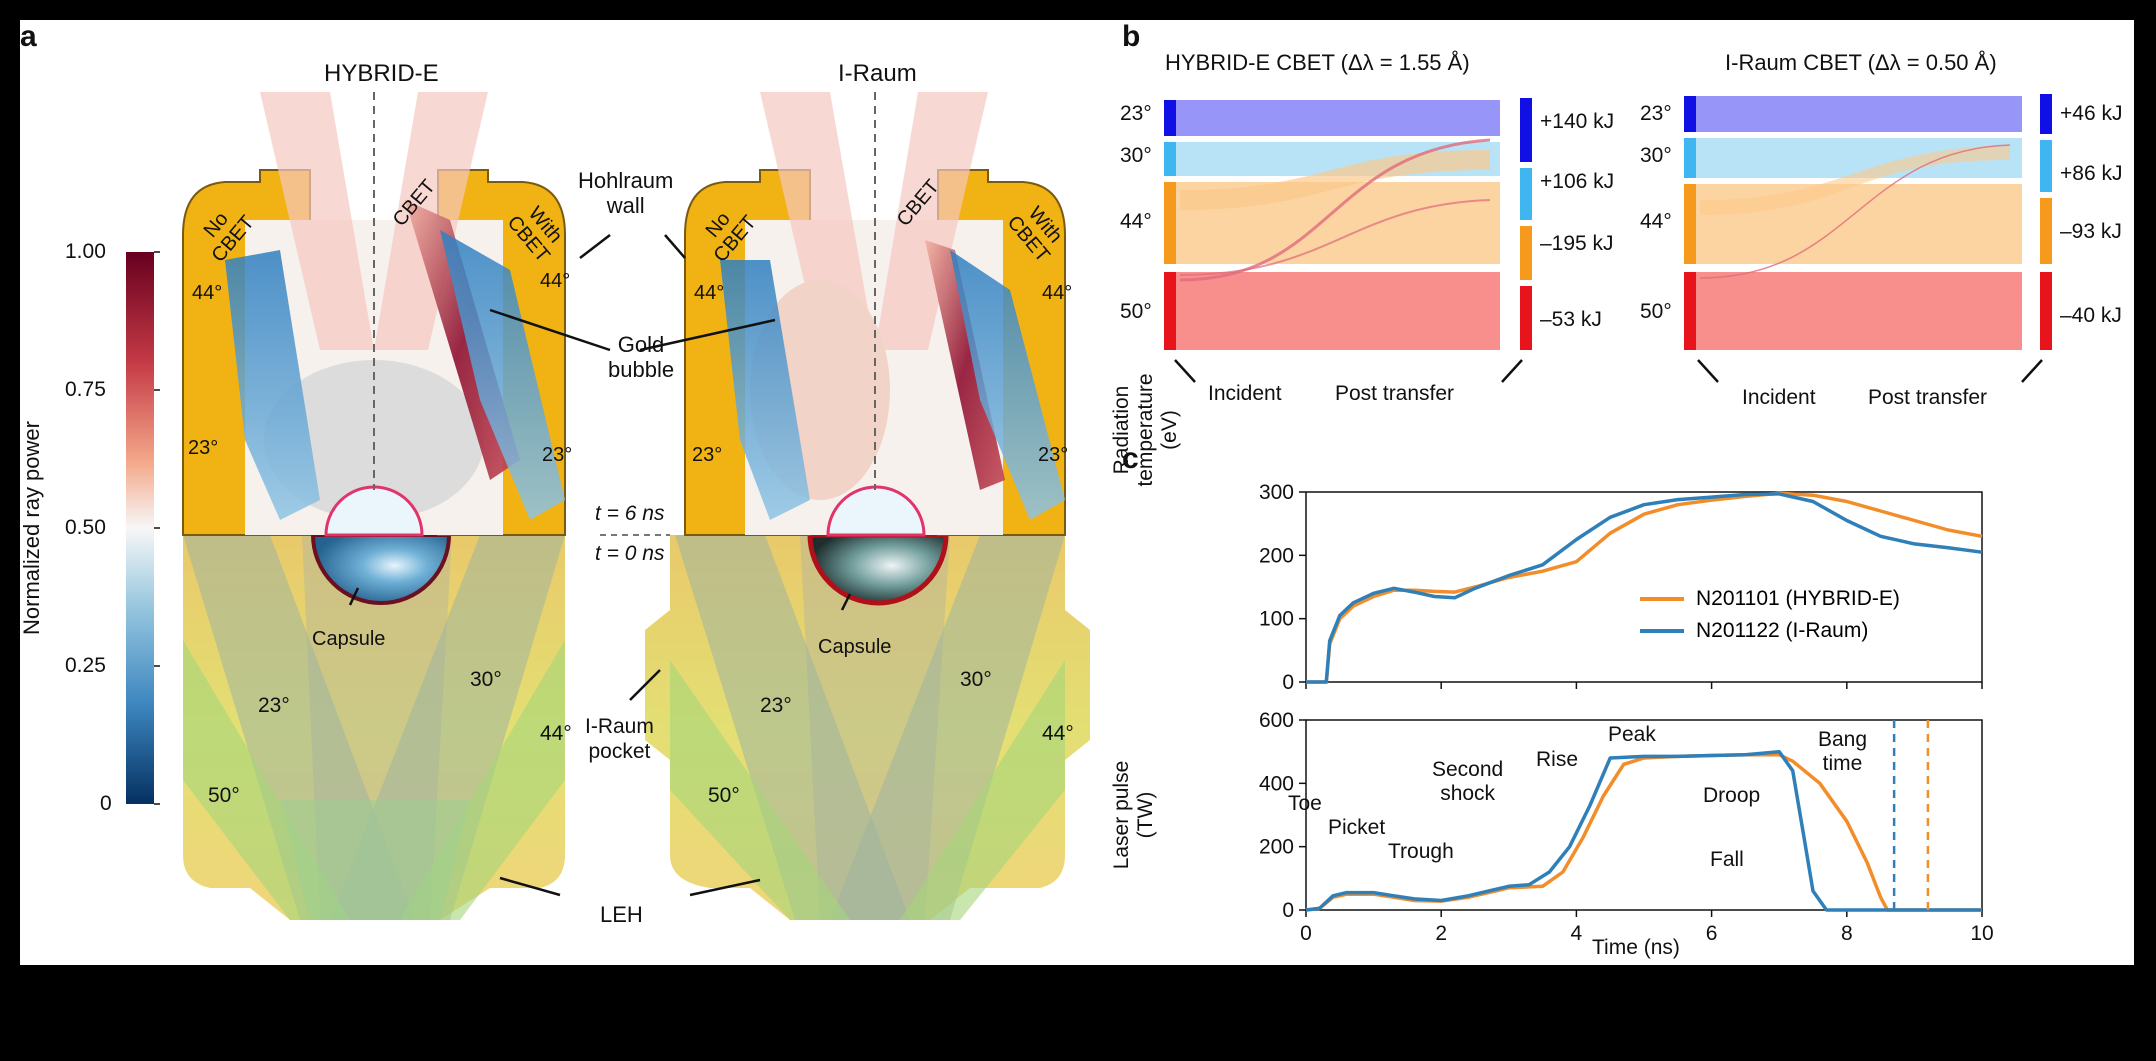 This screenshot has width=2156, height=1061. I want to click on chart-bottom-xtick-label: 6, so click(1712, 933).